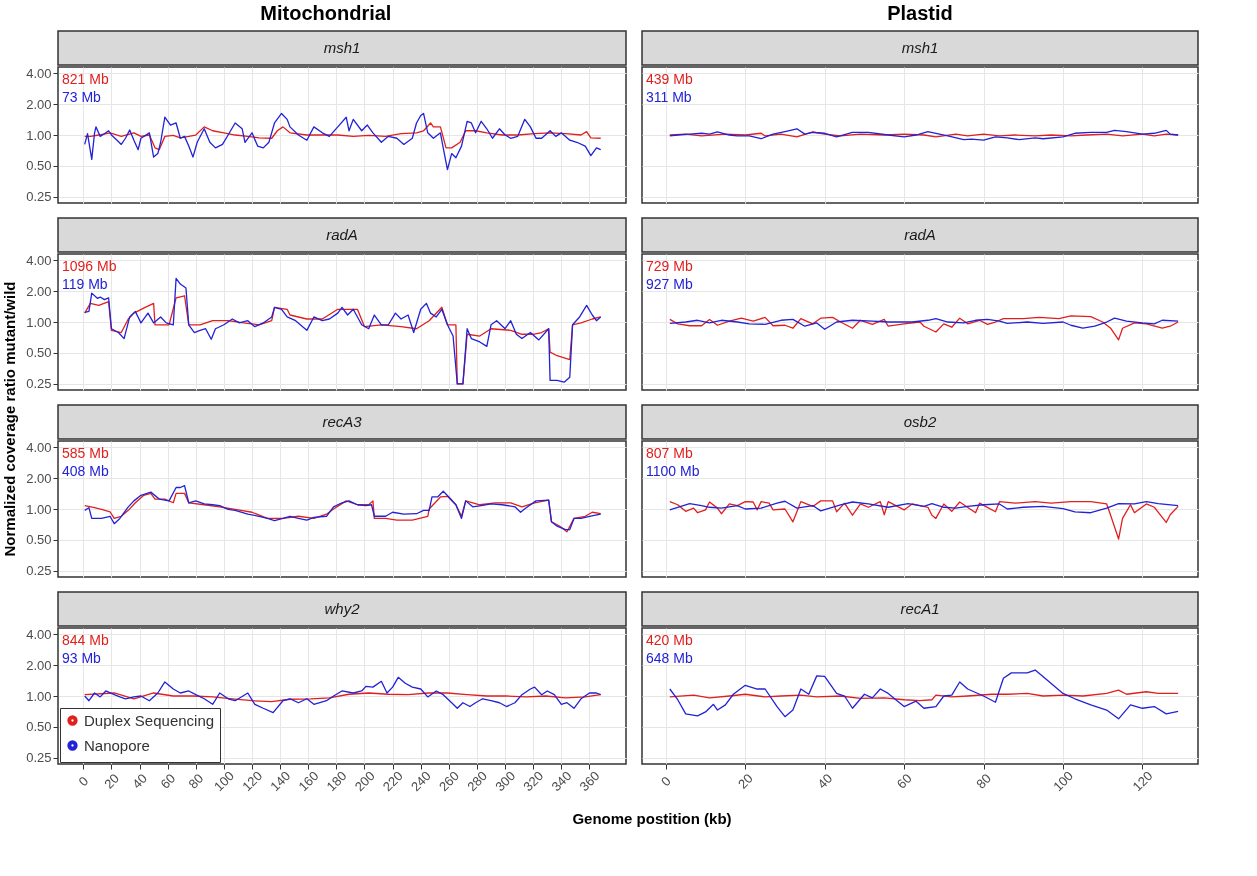  What do you see at coordinates (669, 79) in the screenshot?
I see `annotation: 439 Mb` at bounding box center [669, 79].